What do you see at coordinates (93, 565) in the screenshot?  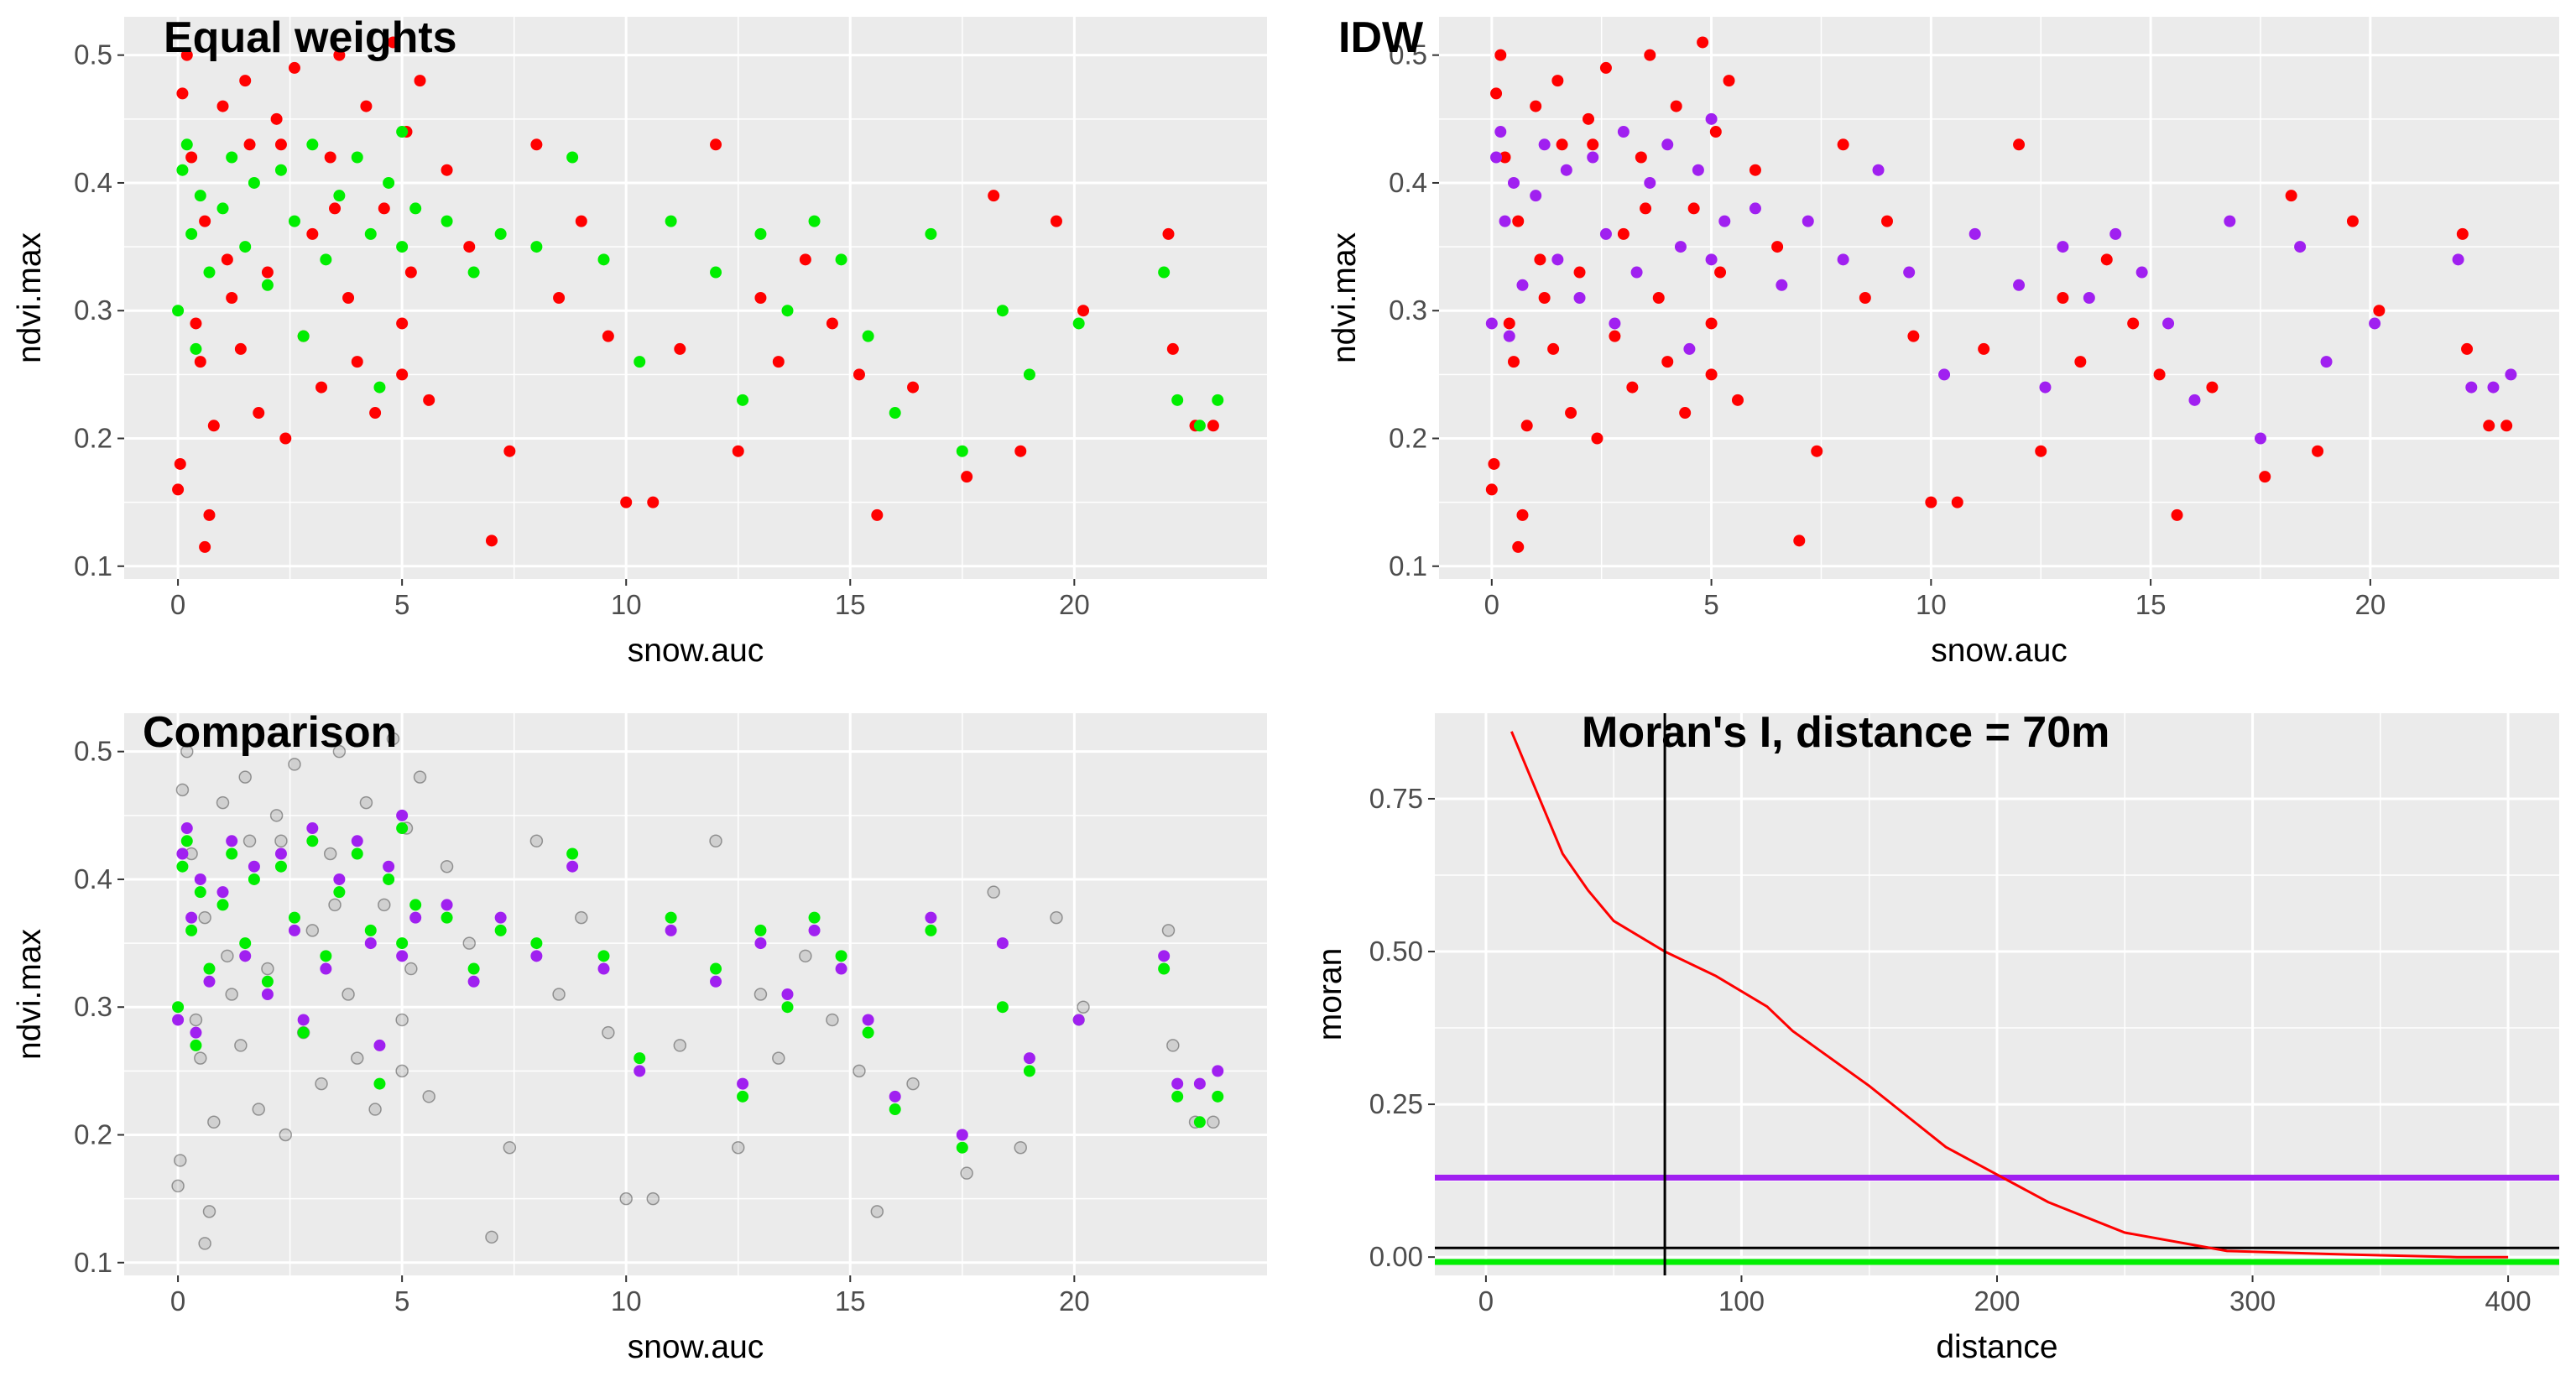 I see `y-tick-label: 0.1` at bounding box center [93, 565].